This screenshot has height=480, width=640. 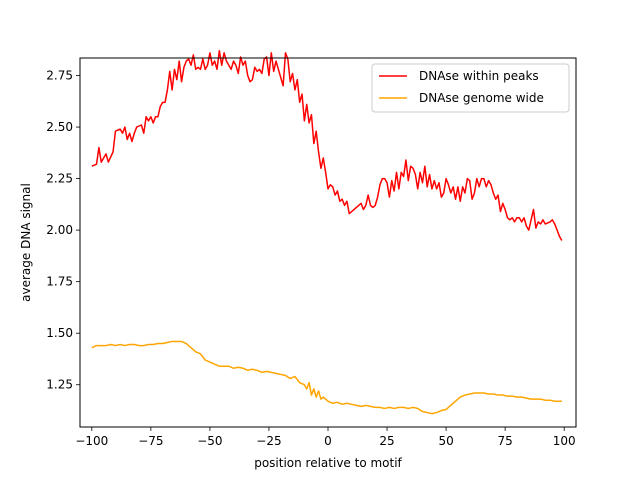 What do you see at coordinates (386, 441) in the screenshot?
I see `x-tick-label: 25` at bounding box center [386, 441].